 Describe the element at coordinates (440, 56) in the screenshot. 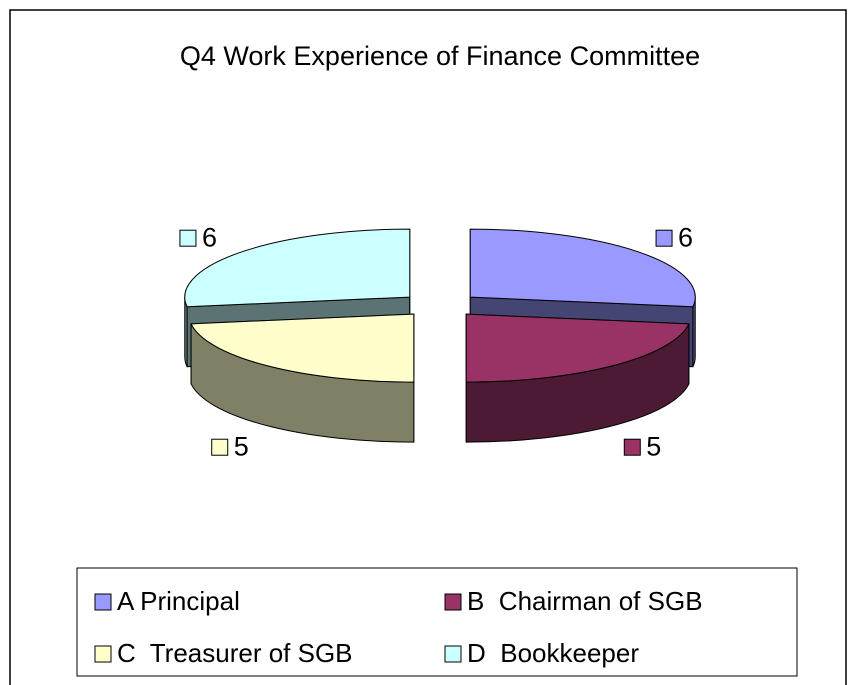

I see `chart-title: Q4 Work Experience of Finance Committee` at that location.